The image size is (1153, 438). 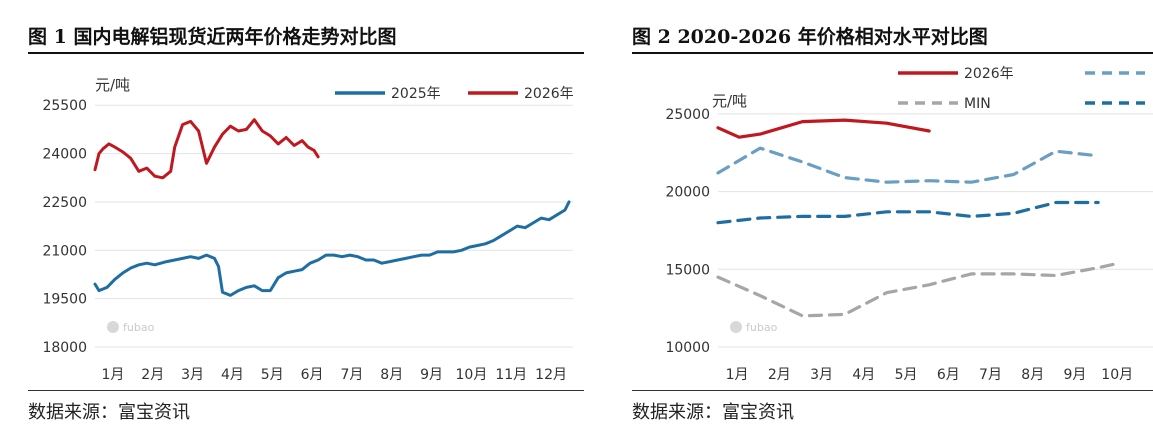 What do you see at coordinates (551, 375) in the screenshot?
I see `x-tick-label: 12月` at bounding box center [551, 375].